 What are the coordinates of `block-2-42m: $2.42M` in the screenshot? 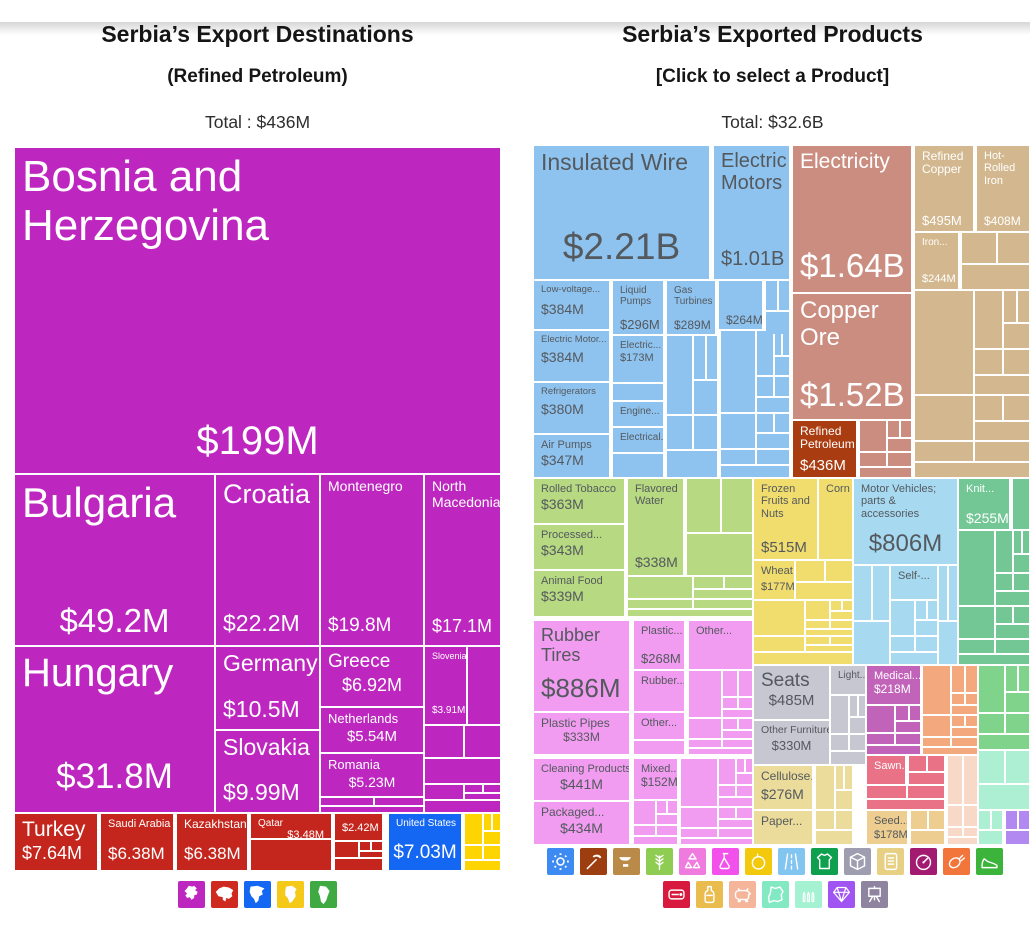 It's located at (358, 827).